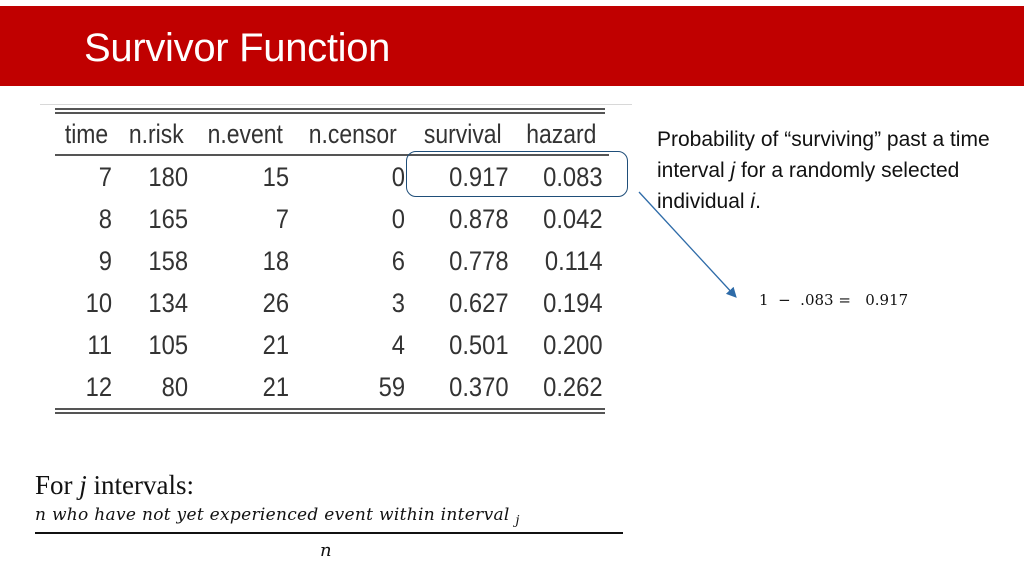 This screenshot has width=1024, height=576. Describe the element at coordinates (105, 218) in the screenshot. I see `cell-time: 8` at that location.